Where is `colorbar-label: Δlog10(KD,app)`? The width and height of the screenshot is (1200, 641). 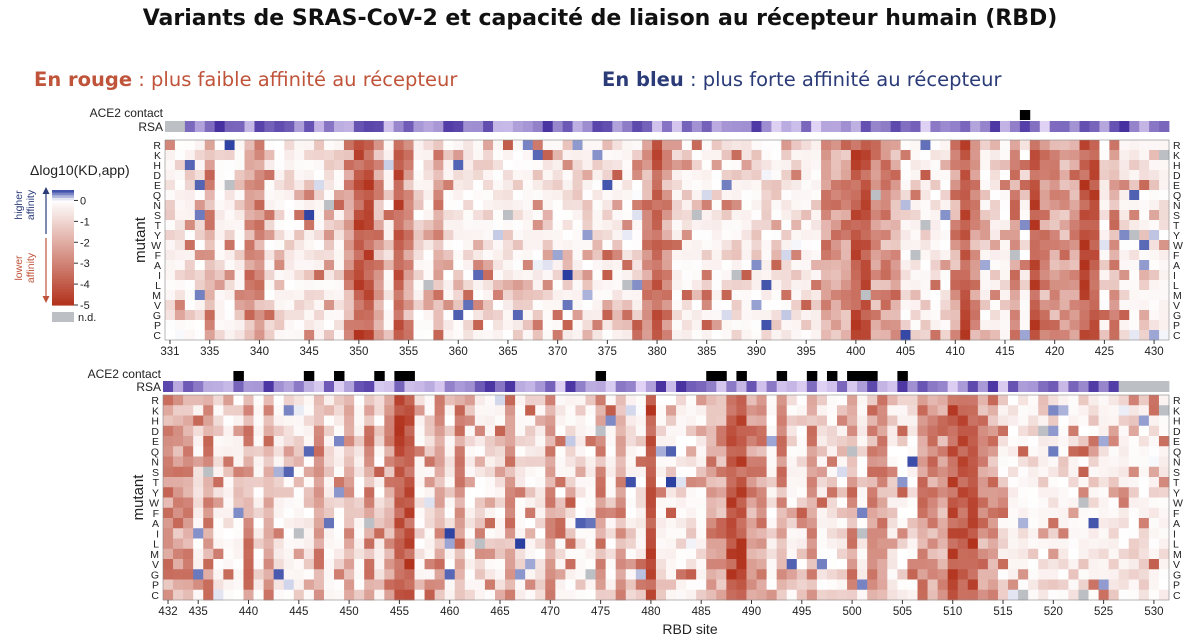 colorbar-label: Δlog10(KD,app) is located at coordinates (80, 170).